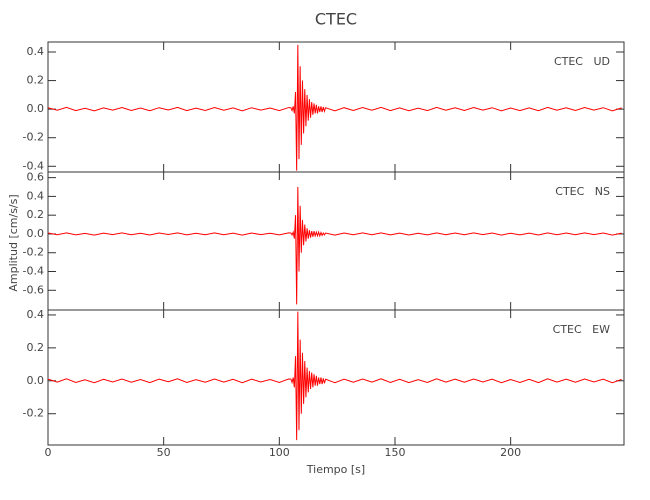 The width and height of the screenshot is (650, 500). What do you see at coordinates (279, 452) in the screenshot?
I see `x-tick-label: 100` at bounding box center [279, 452].